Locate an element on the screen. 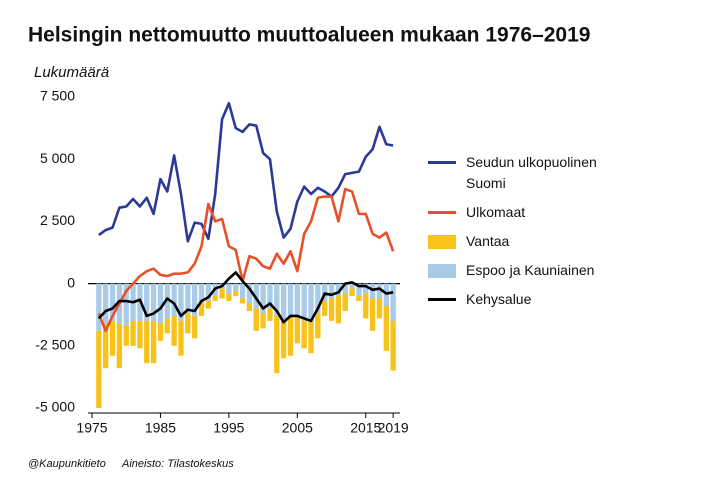  legend-item: Espoo ja Kauniainen is located at coordinates (558, 270).